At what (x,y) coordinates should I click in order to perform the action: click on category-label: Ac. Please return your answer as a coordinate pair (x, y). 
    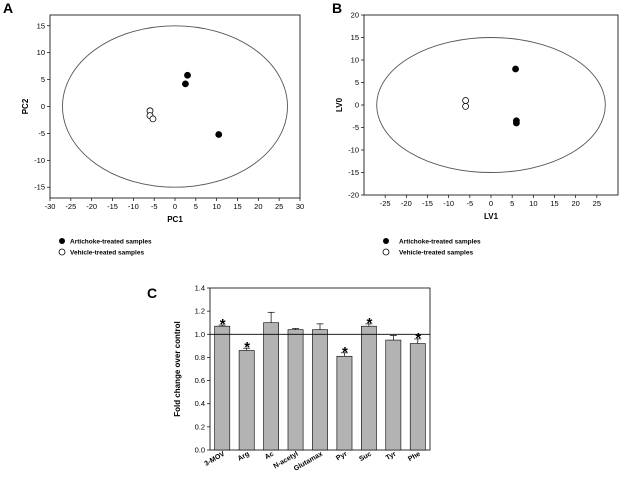
    Looking at the image, I should click on (269, 456).